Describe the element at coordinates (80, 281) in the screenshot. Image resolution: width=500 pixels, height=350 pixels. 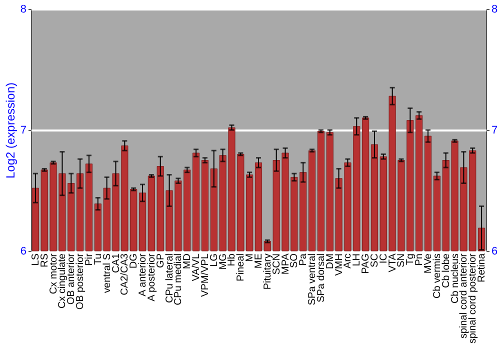
I see `x-tick-label: OB posterior` at that location.